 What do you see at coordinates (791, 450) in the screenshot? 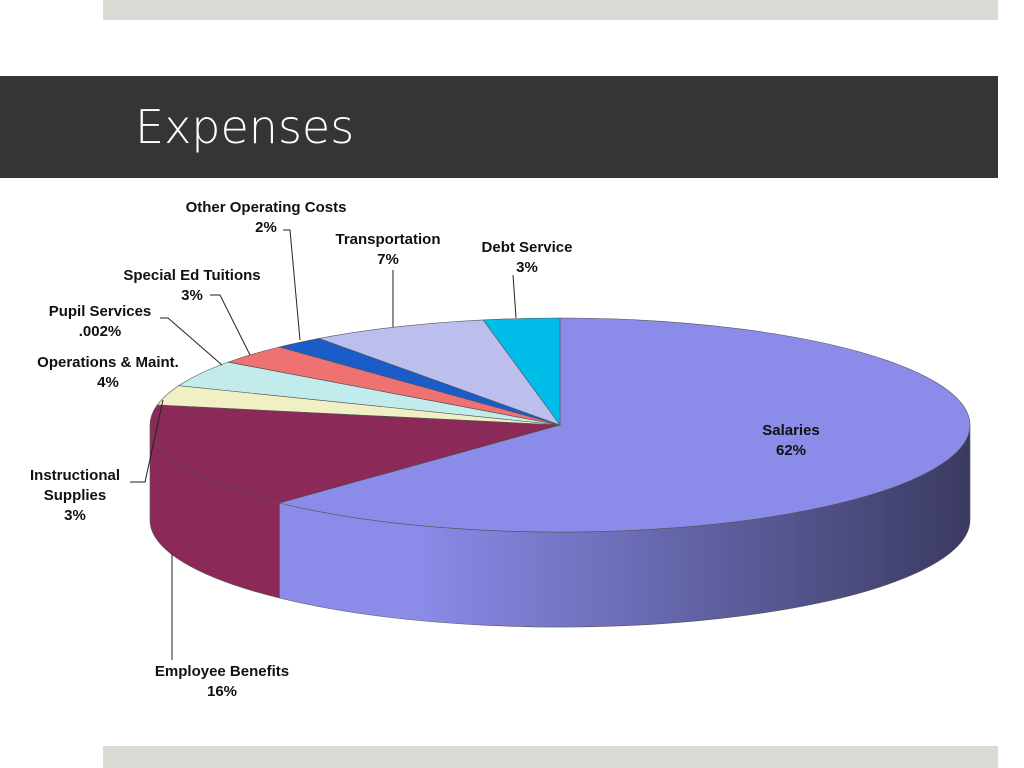
I see `value-label: 62%` at bounding box center [791, 450].